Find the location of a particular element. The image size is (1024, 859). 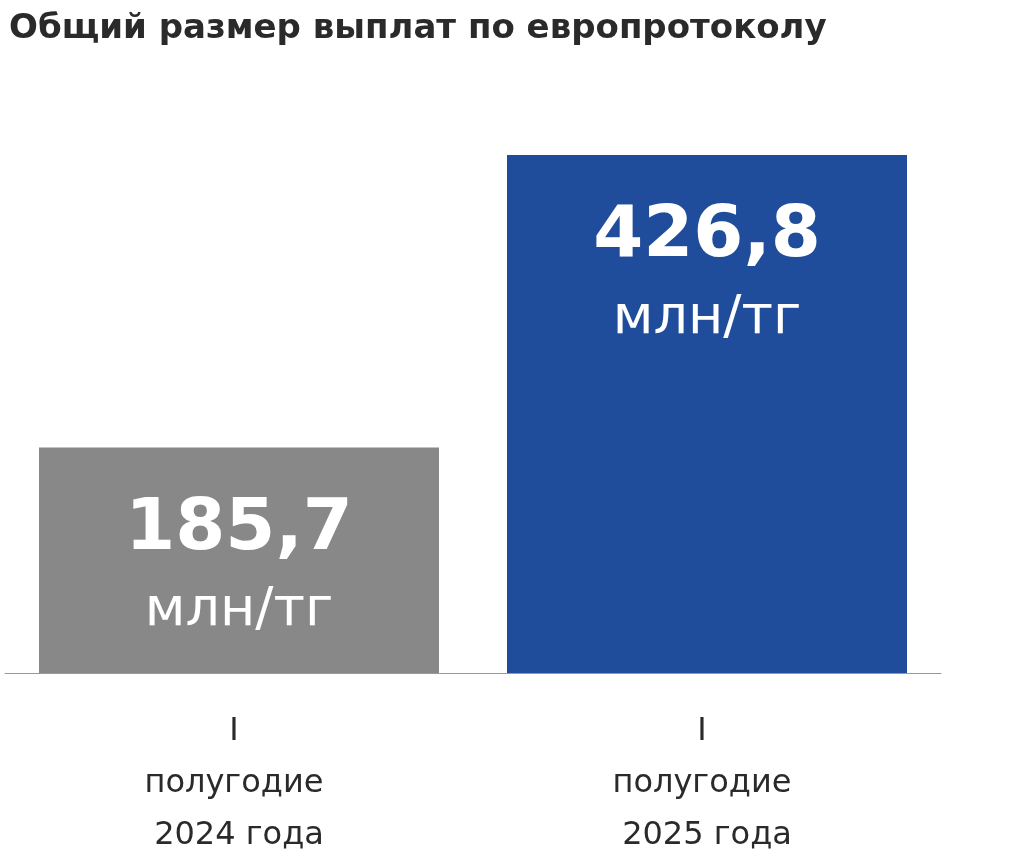

data-label: 426,8 млн/тг is located at coordinates (707, 267).